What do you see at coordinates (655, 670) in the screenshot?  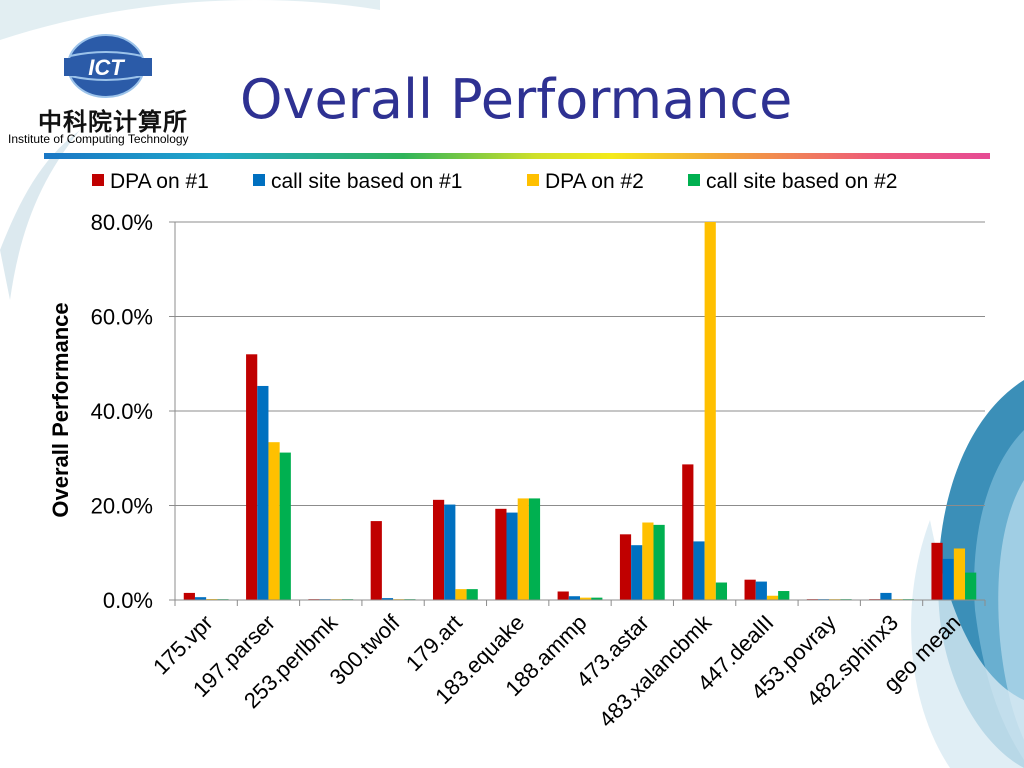 I see `x-tick-label: 483.xalancbmk` at bounding box center [655, 670].